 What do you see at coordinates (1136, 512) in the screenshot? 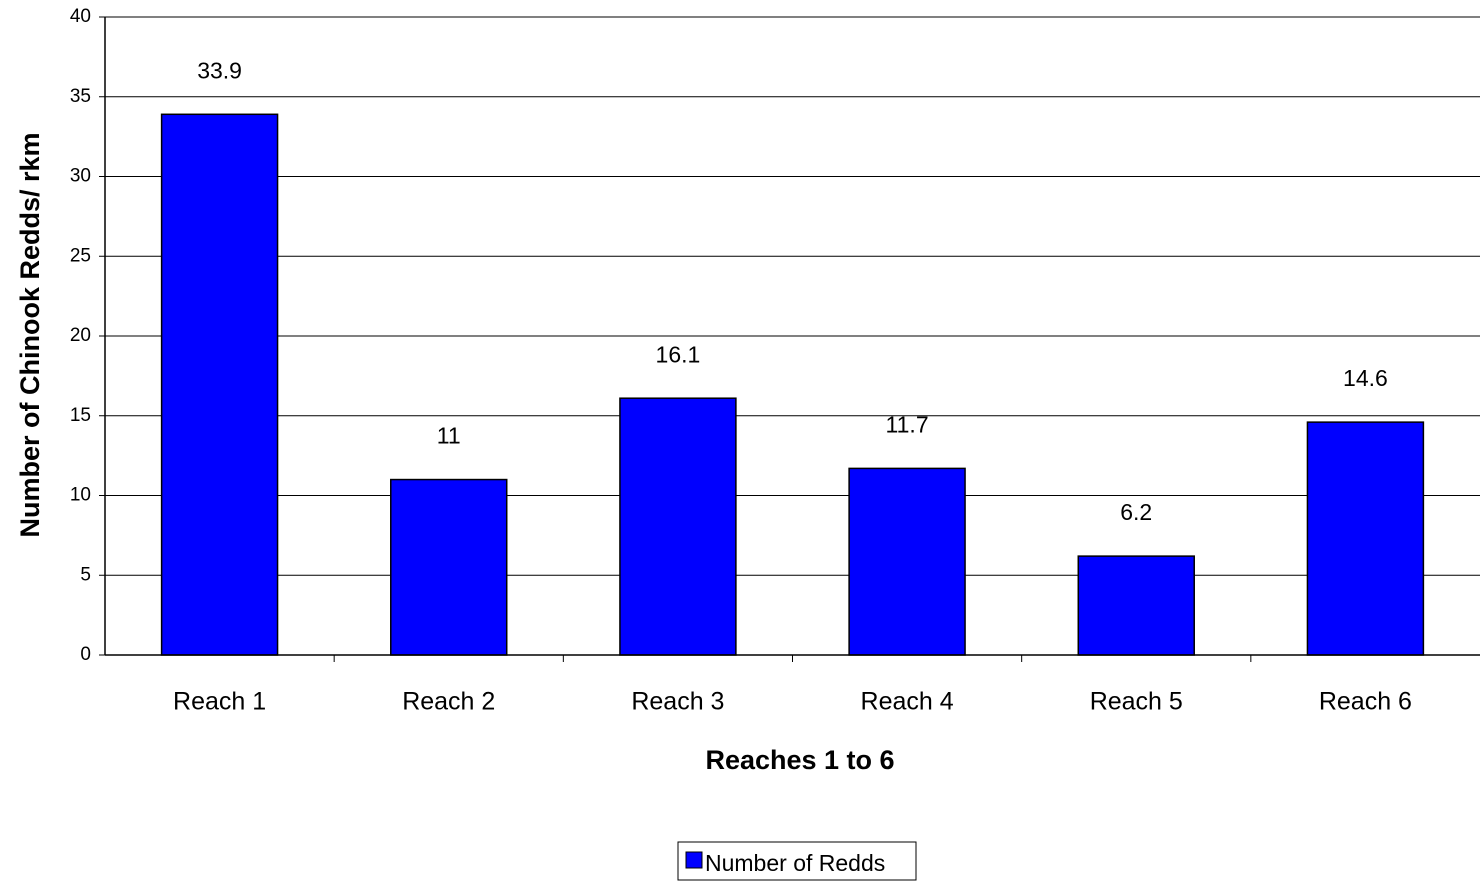
I see `data-label: 6.2` at bounding box center [1136, 512].